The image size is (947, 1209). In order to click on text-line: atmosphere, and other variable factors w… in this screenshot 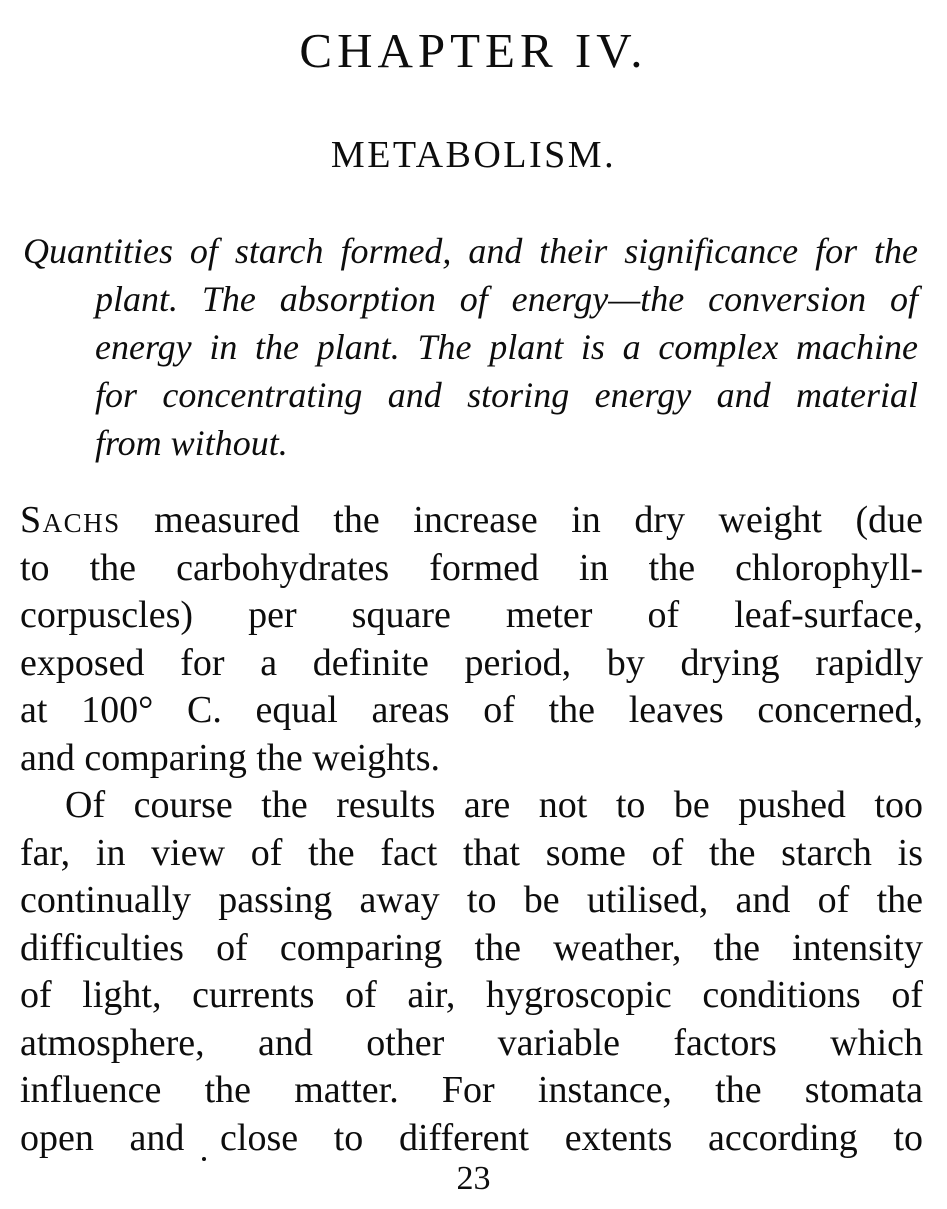, I will do `click(471, 1042)`.